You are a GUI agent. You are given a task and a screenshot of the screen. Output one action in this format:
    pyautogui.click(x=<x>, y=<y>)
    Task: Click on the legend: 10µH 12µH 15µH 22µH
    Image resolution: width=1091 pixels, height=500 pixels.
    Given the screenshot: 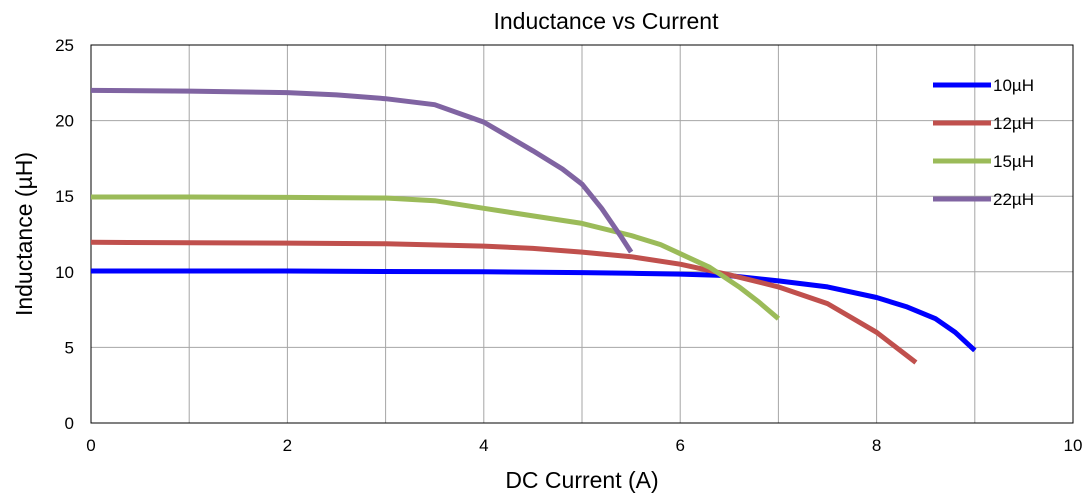 What is the action you would take?
    pyautogui.click(x=983, y=142)
    